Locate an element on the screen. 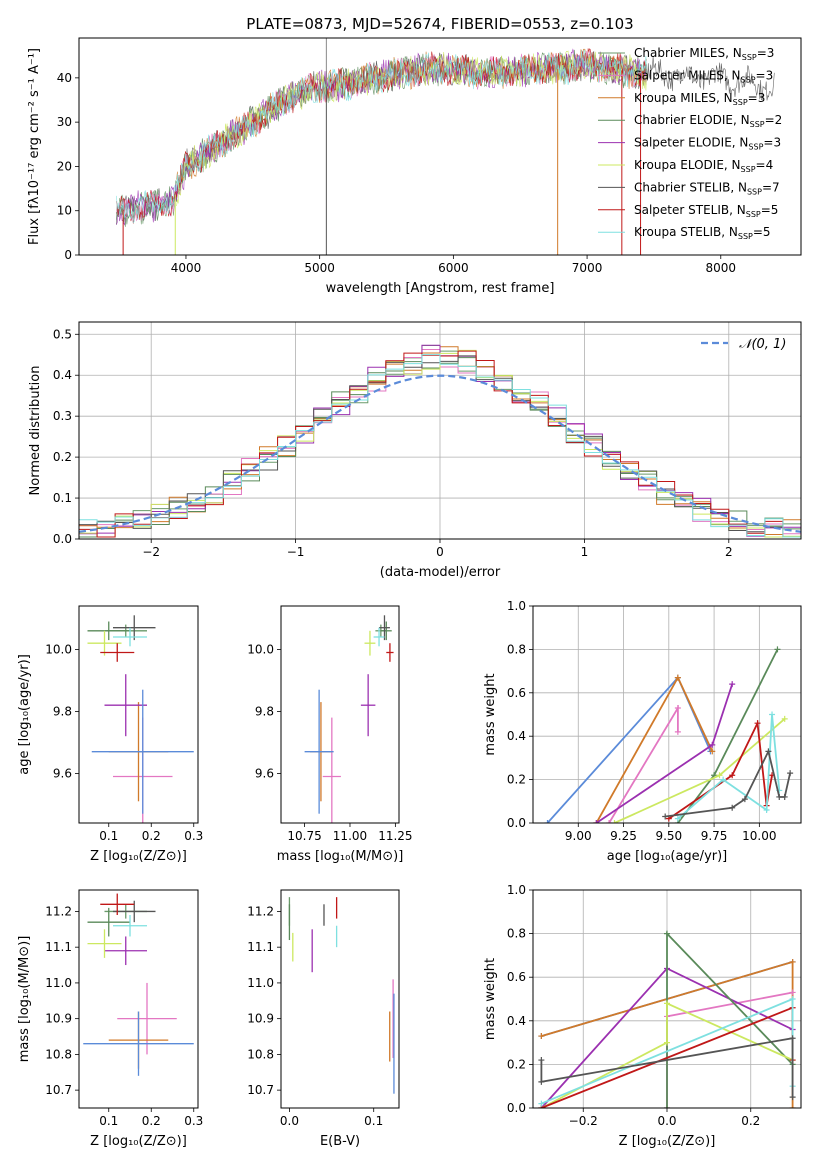 This screenshot has width=819, height=1170. y-tick-label: 20 is located at coordinates (64, 166).